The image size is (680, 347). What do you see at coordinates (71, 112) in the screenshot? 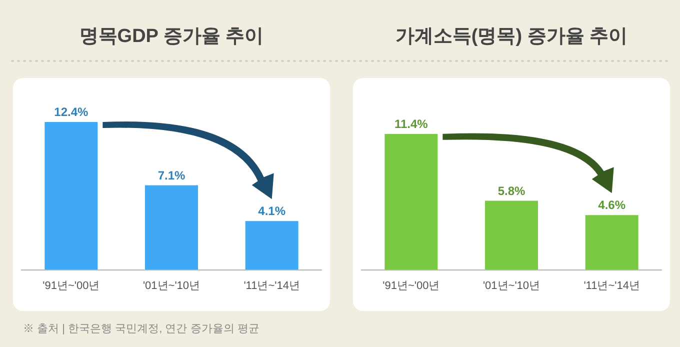
I see `data-label: 12.4%` at bounding box center [71, 112].